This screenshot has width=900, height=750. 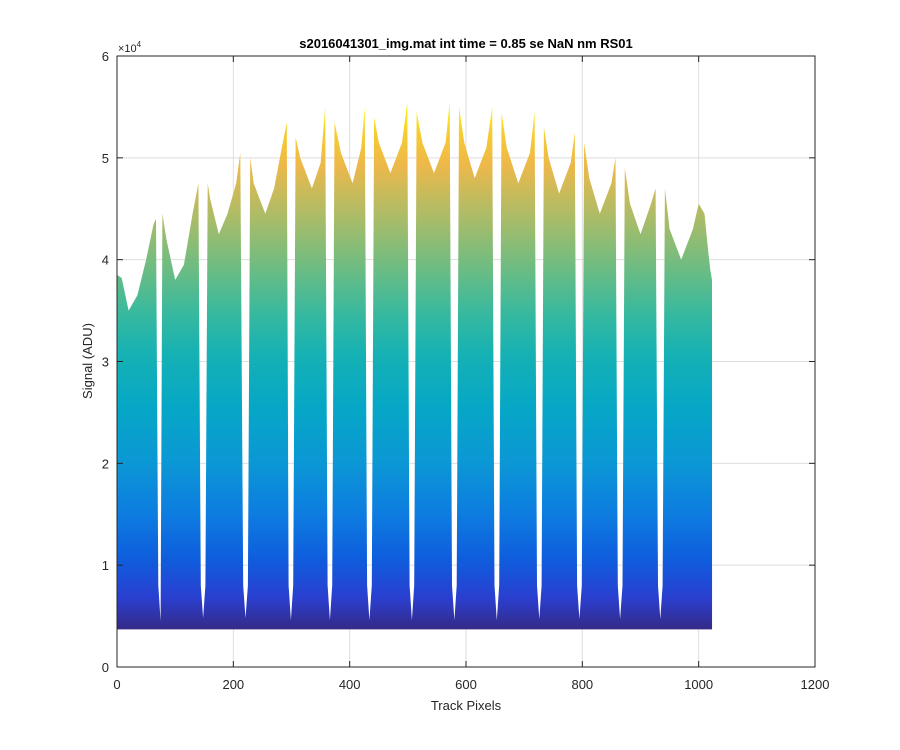 What do you see at coordinates (105, 158) in the screenshot?
I see `y-tick-label: 5` at bounding box center [105, 158].